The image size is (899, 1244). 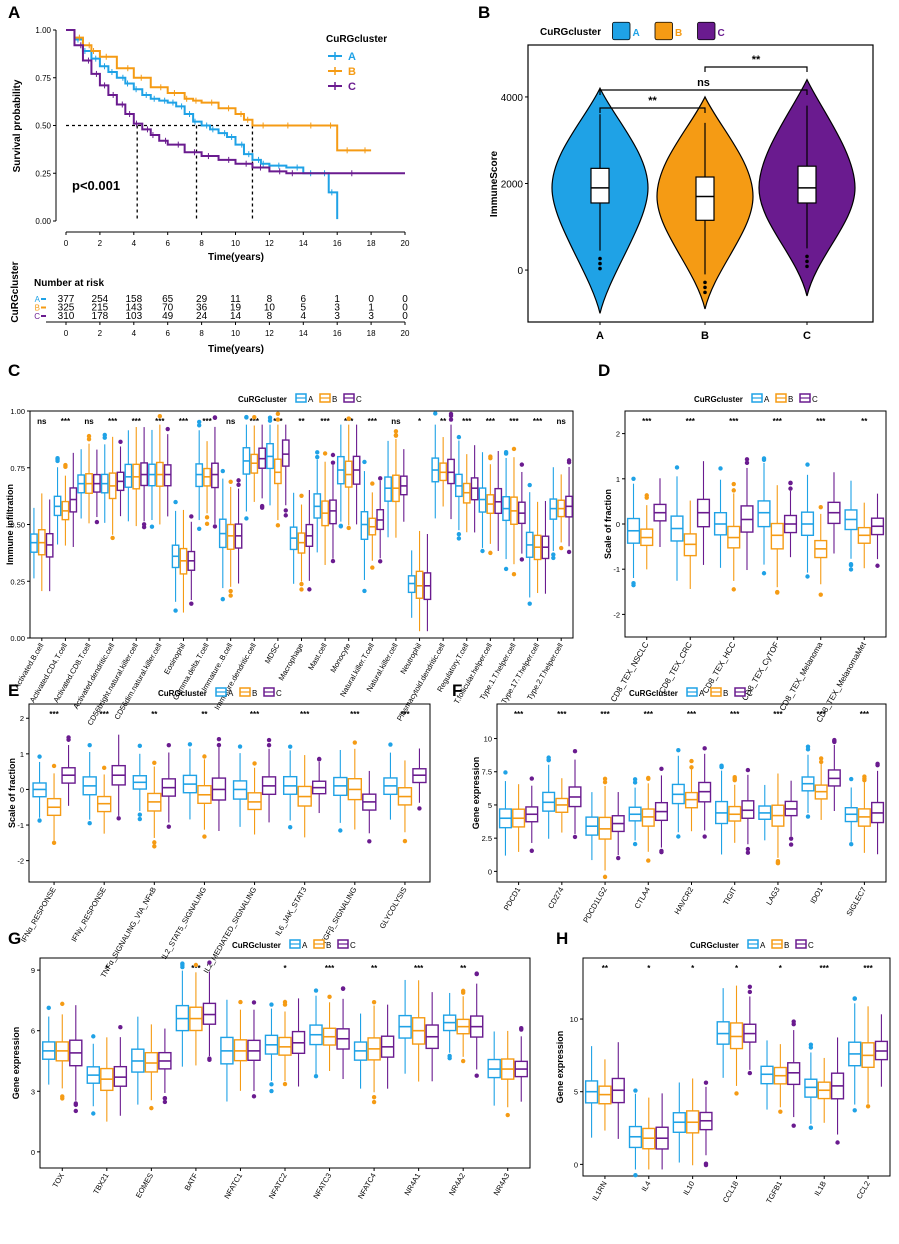 What do you see at coordinates (22, 718) in the screenshot?
I see `boxplot-y-tick-label: 2` at bounding box center [22, 718].